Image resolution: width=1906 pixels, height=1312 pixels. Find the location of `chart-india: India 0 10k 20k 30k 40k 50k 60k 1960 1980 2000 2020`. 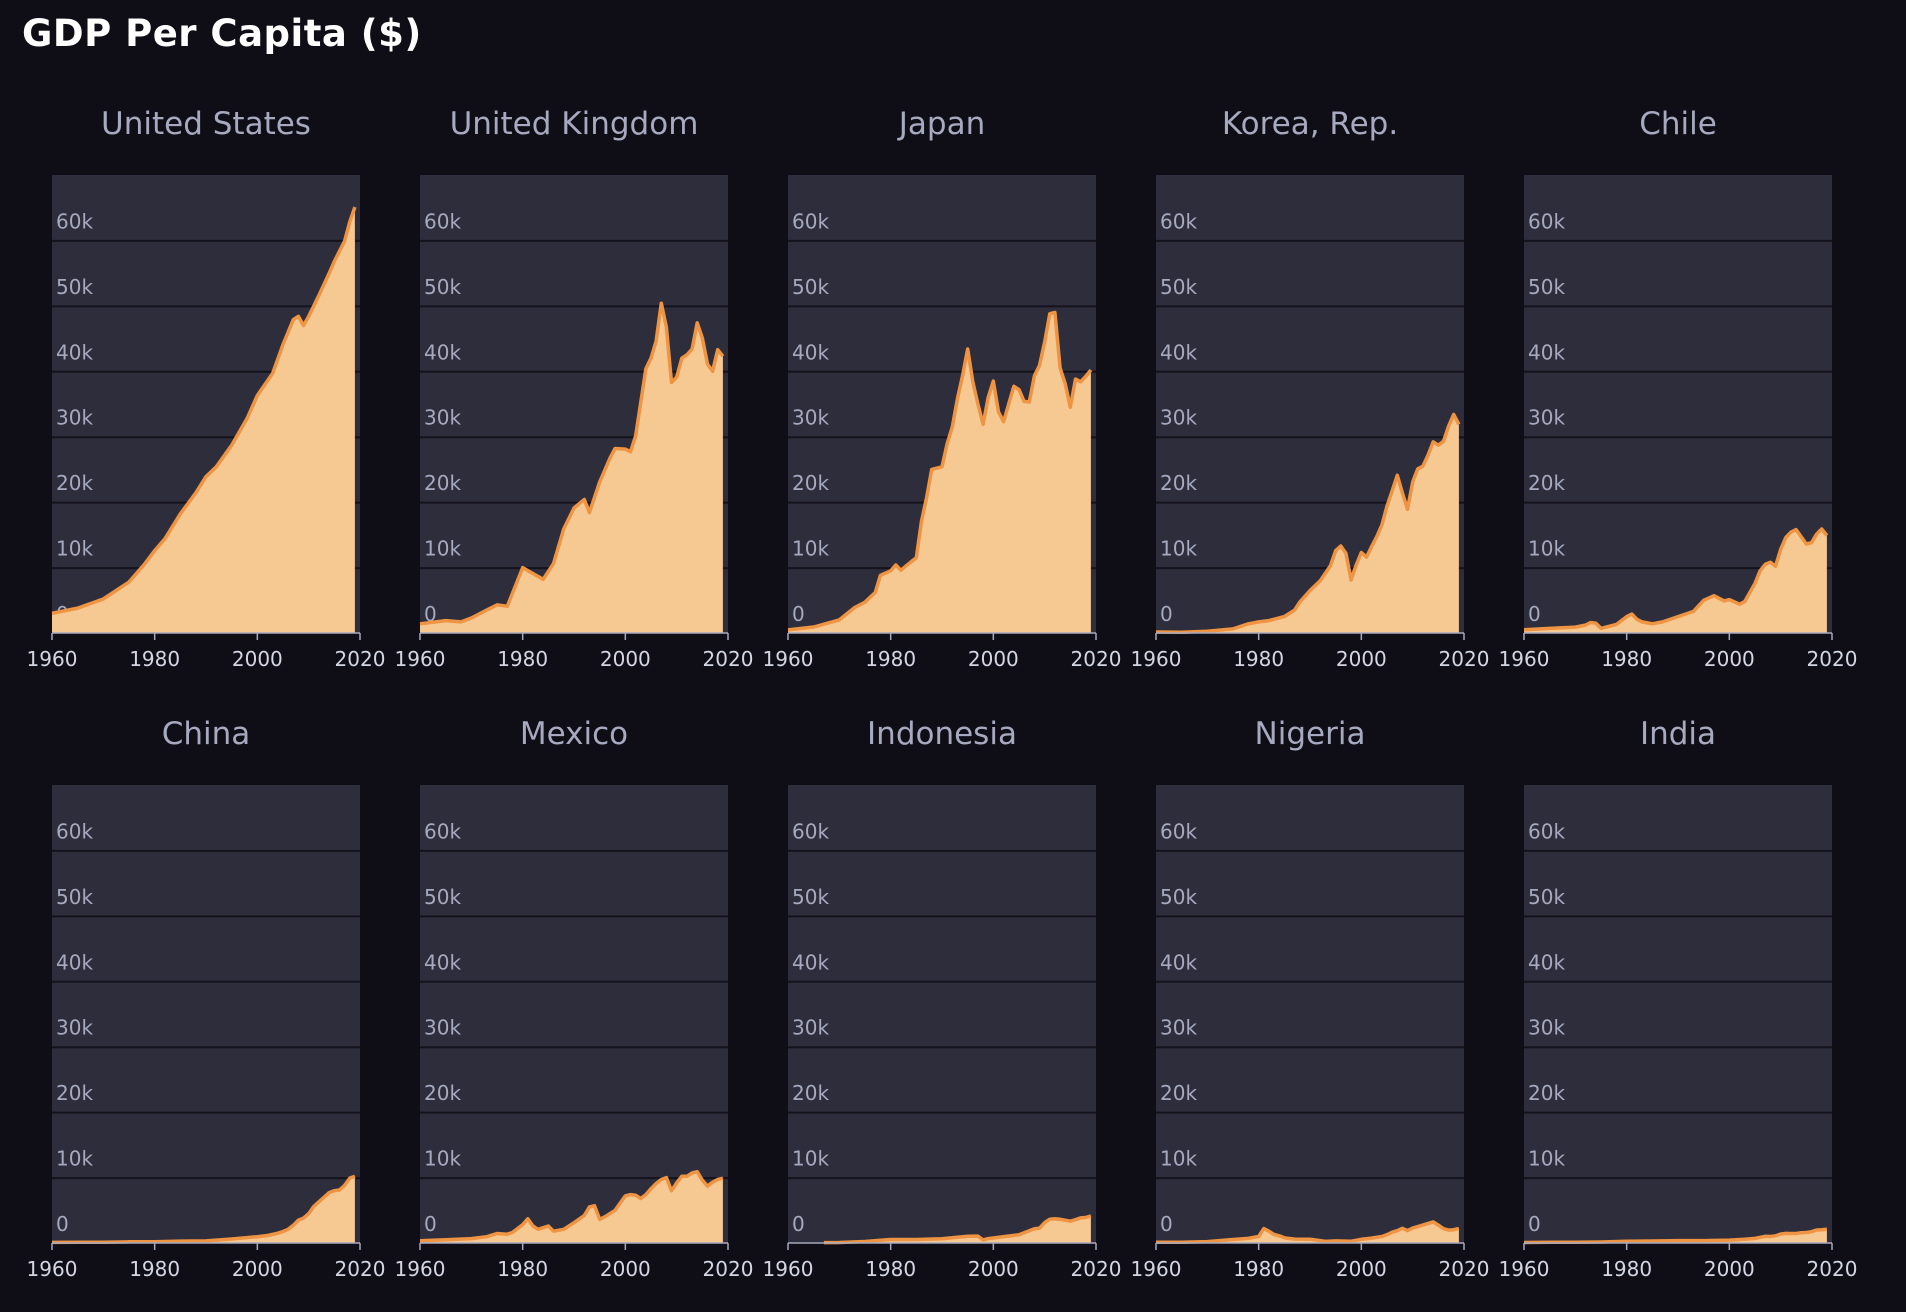

chart-india: India 0 10k 20k 30k 40k 50k 60k 1960 1980 2000 2020 is located at coordinates (1678, 998).